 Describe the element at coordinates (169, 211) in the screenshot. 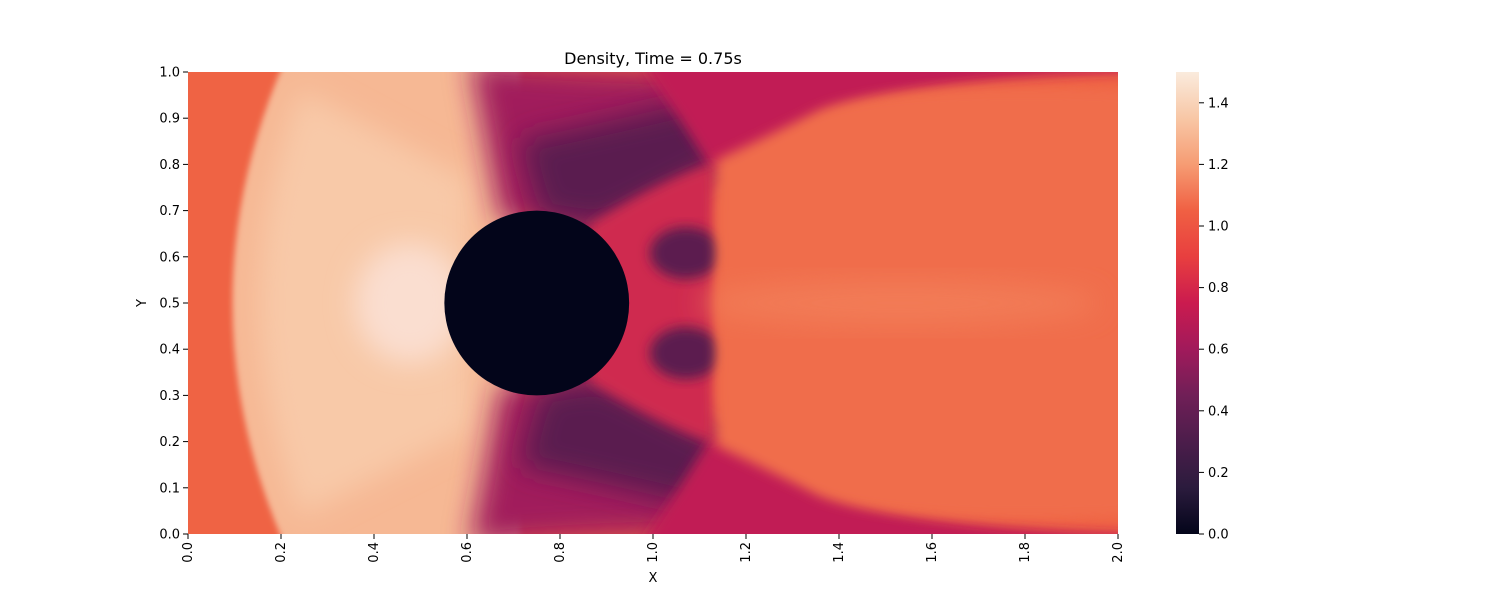

I see `y-tick-label: 0.7` at that location.